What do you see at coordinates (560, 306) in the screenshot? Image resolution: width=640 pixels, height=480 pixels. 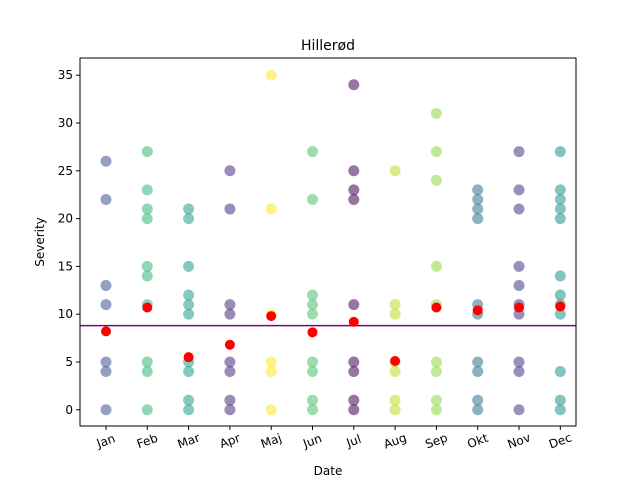 I see `mean-point-dec` at bounding box center [560, 306].